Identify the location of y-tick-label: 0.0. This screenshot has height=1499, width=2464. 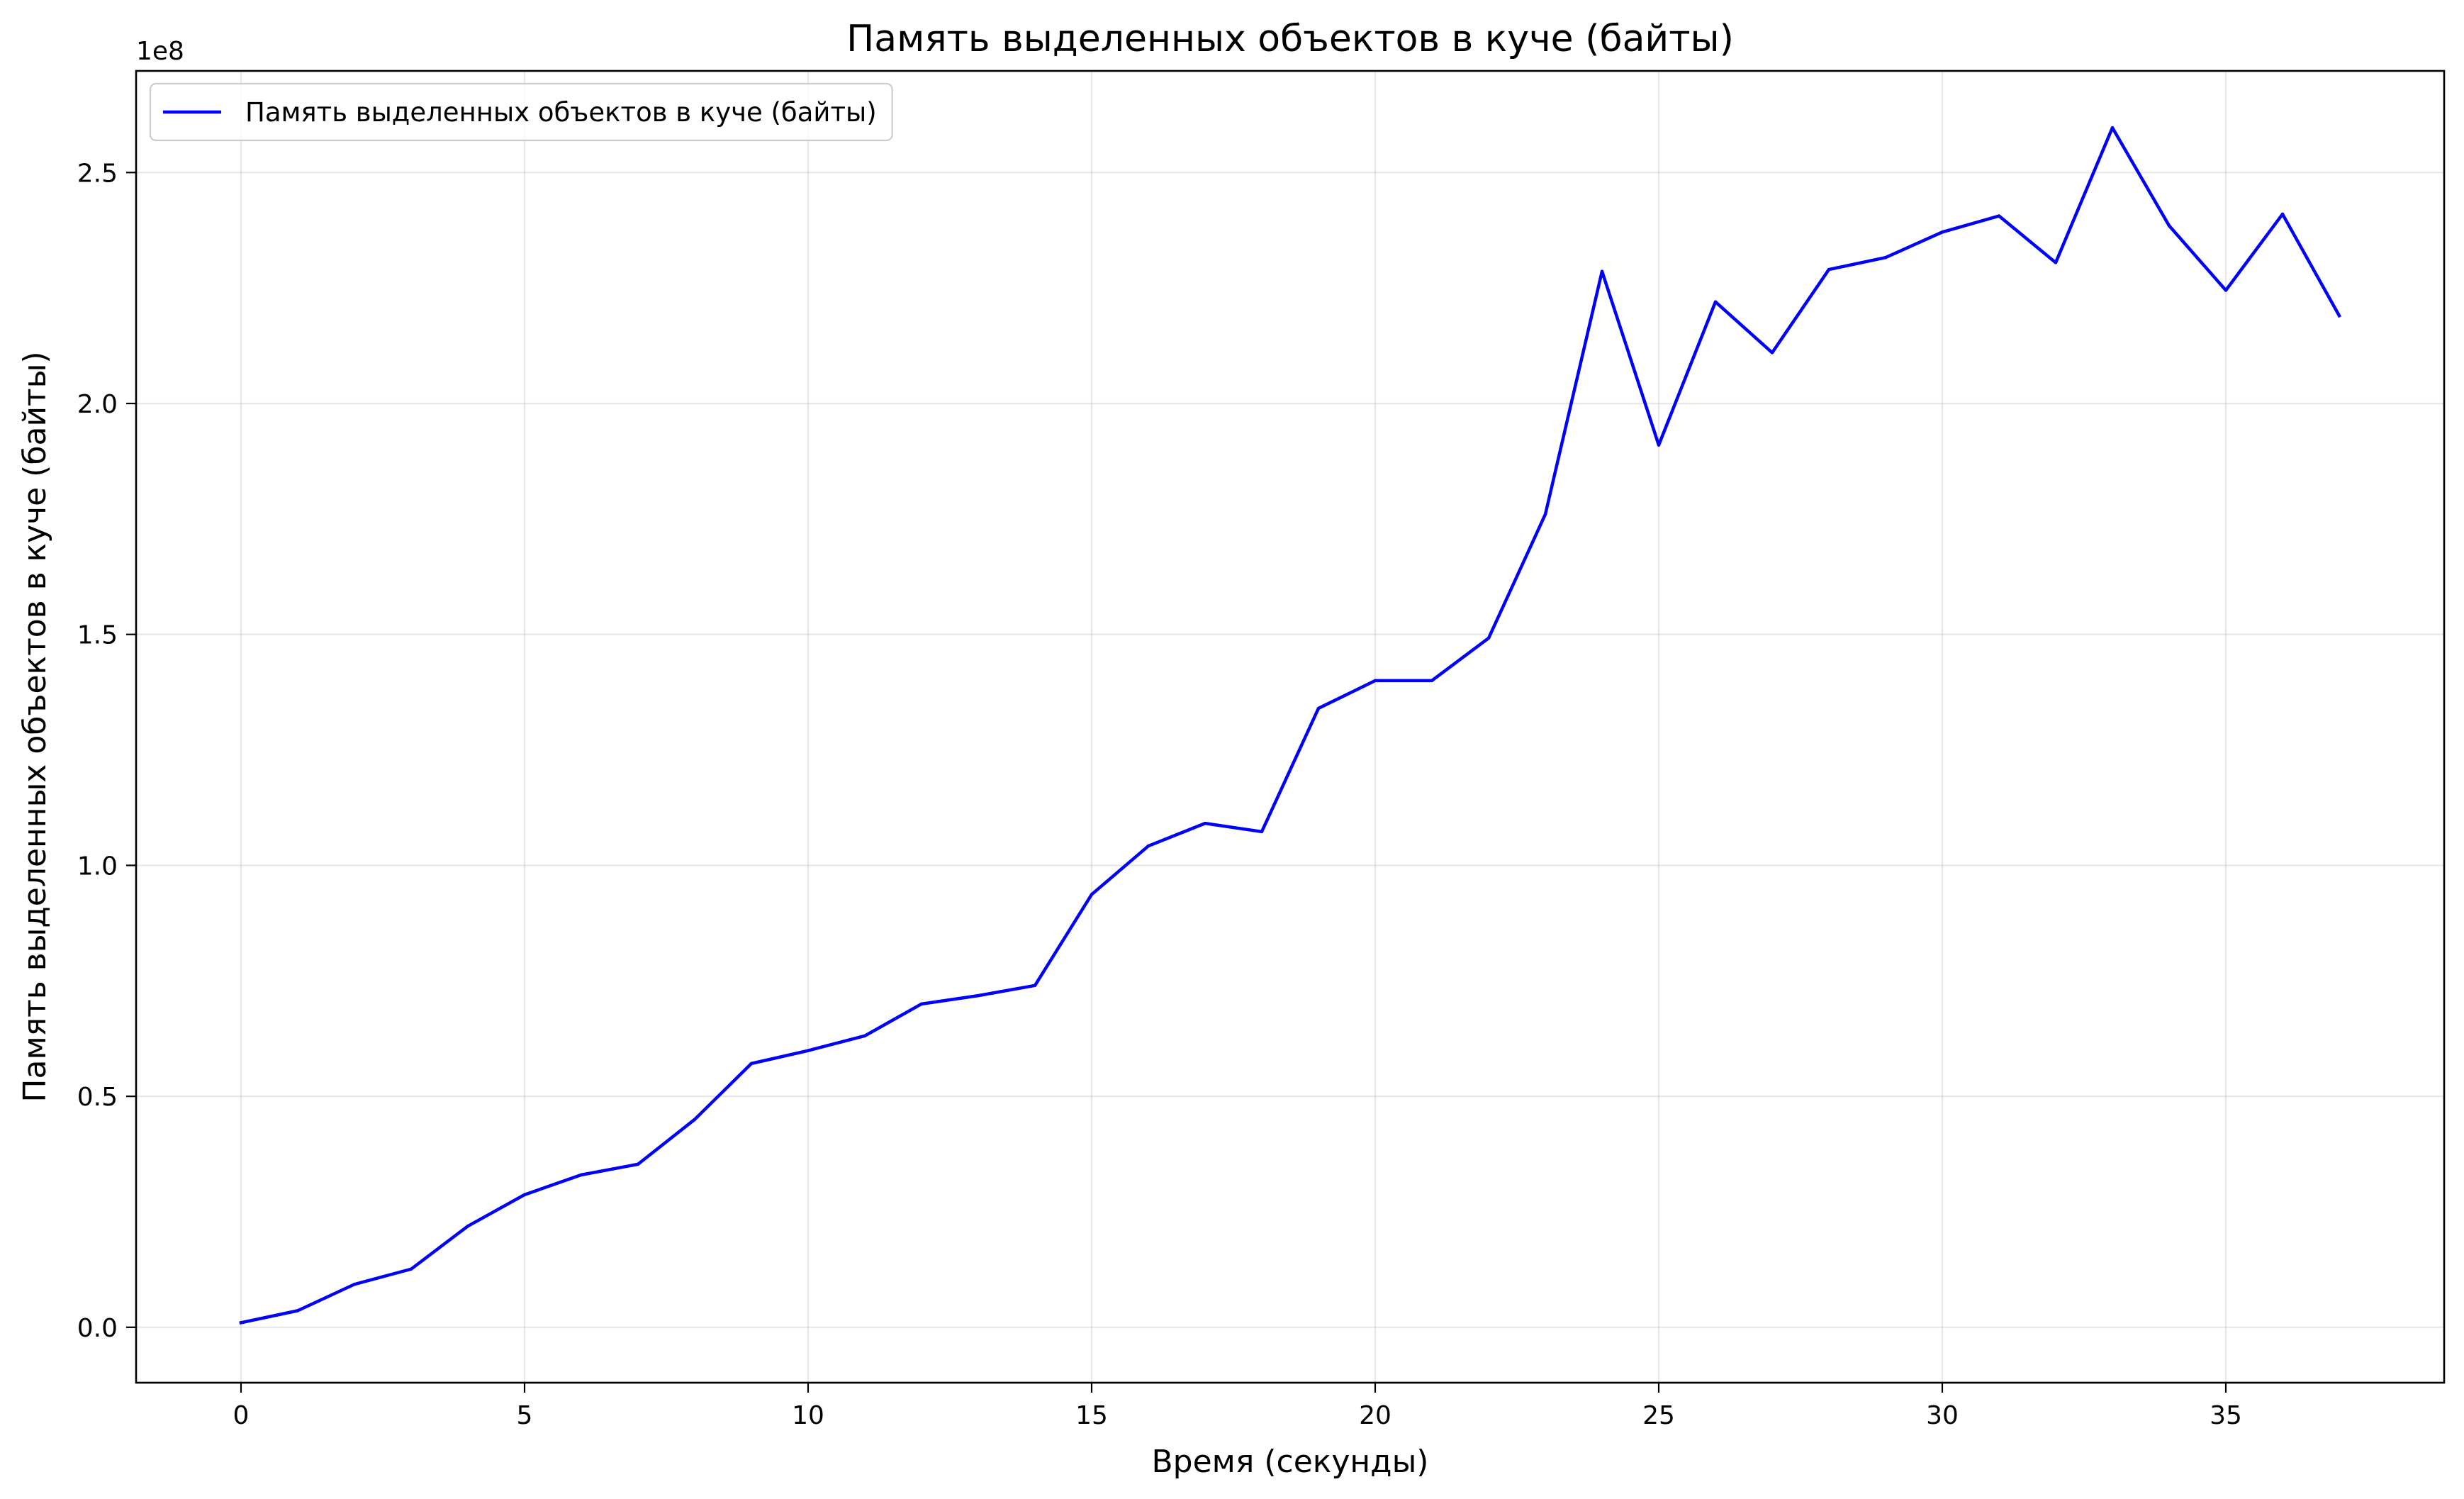
(97, 1328).